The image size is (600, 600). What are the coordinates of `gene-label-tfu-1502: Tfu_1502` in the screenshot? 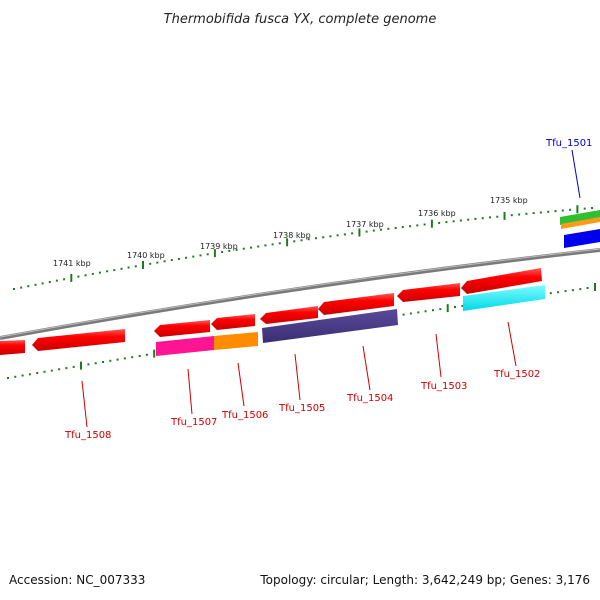 It's located at (516, 374).